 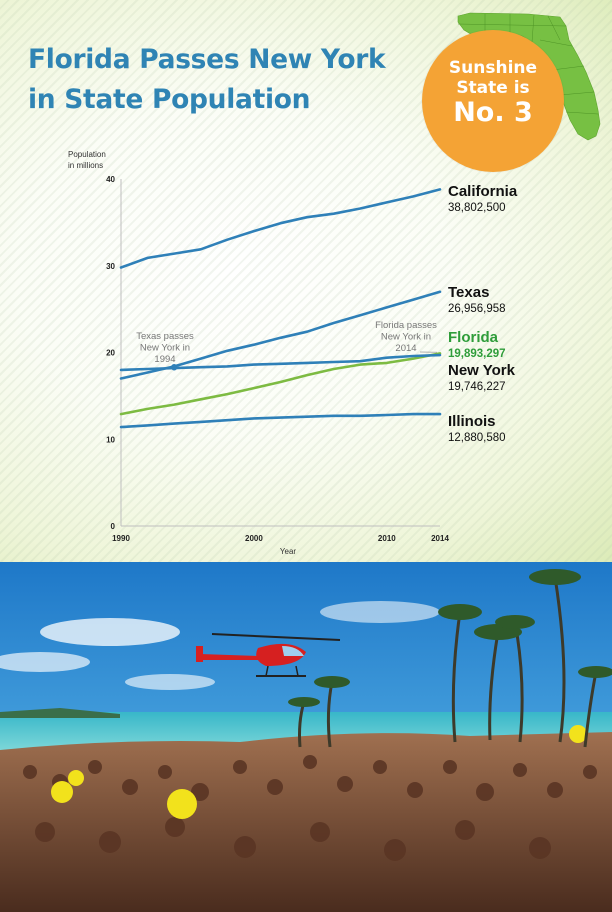 What do you see at coordinates (121, 538) in the screenshot?
I see `x-tick-label: 1990` at bounding box center [121, 538].